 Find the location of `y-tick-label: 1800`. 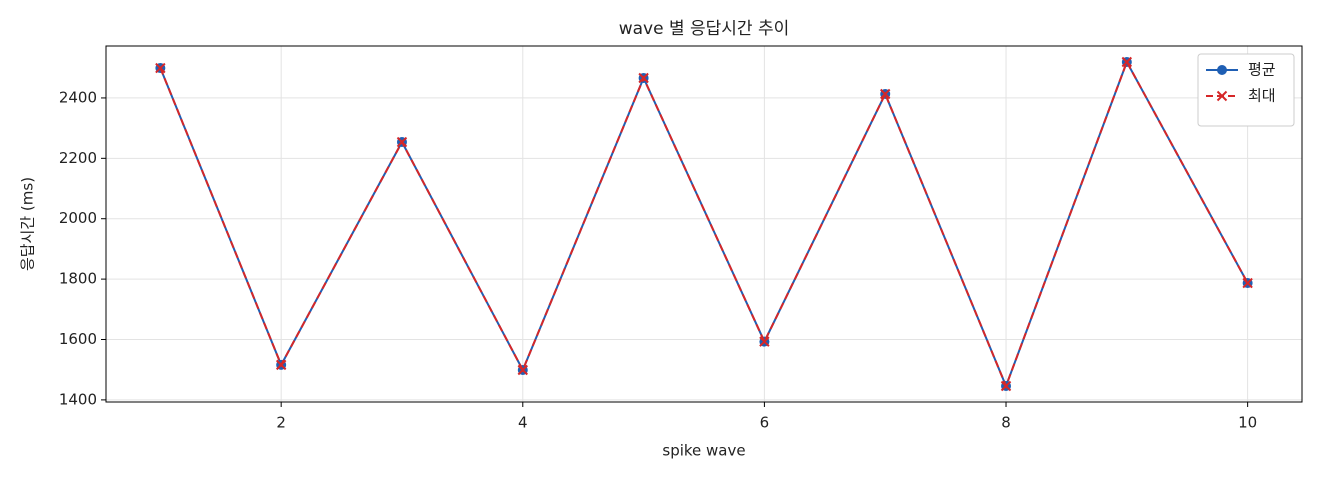

y-tick-label: 1800 is located at coordinates (78, 279).